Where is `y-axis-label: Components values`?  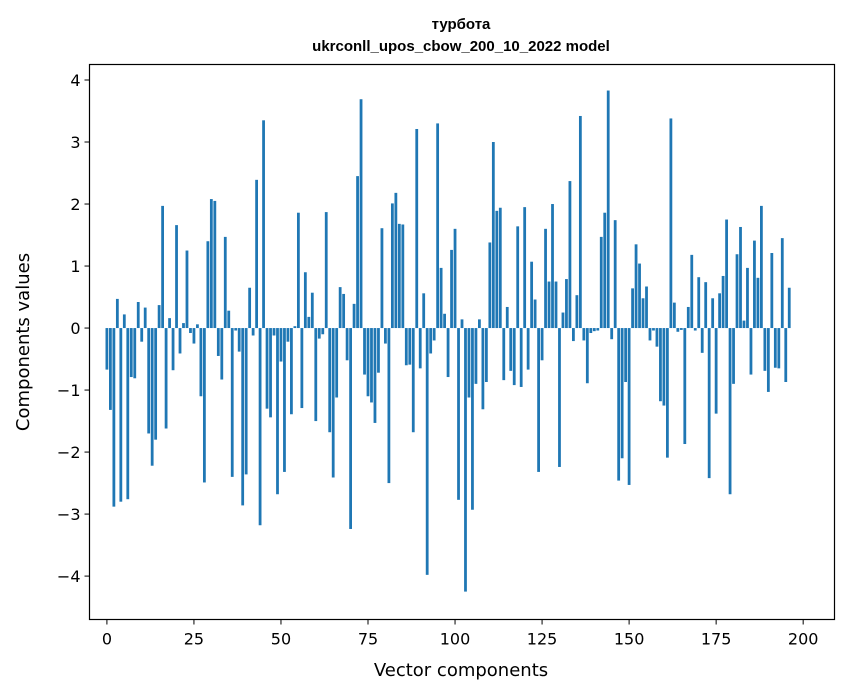
y-axis-label: Components values is located at coordinates (23, 342).